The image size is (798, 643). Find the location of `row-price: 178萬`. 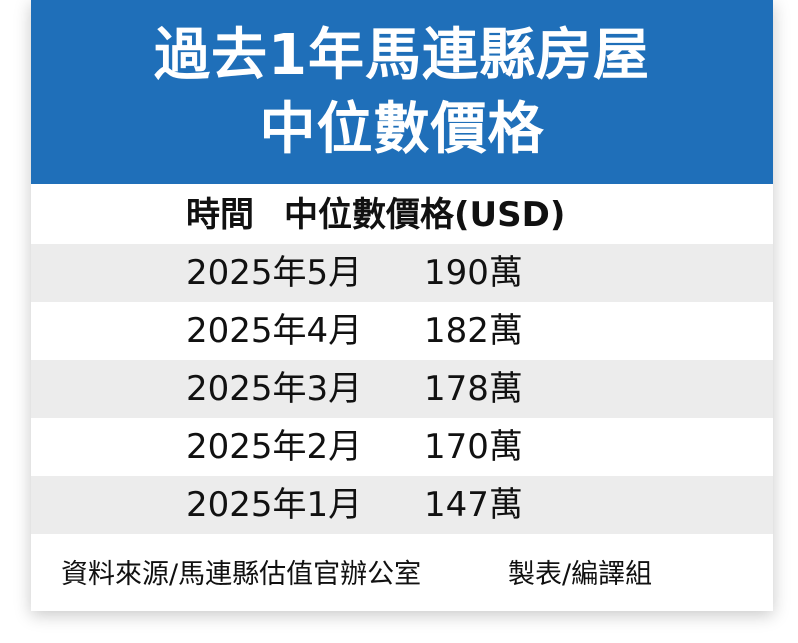

row-price: 178萬 is located at coordinates (473, 389).